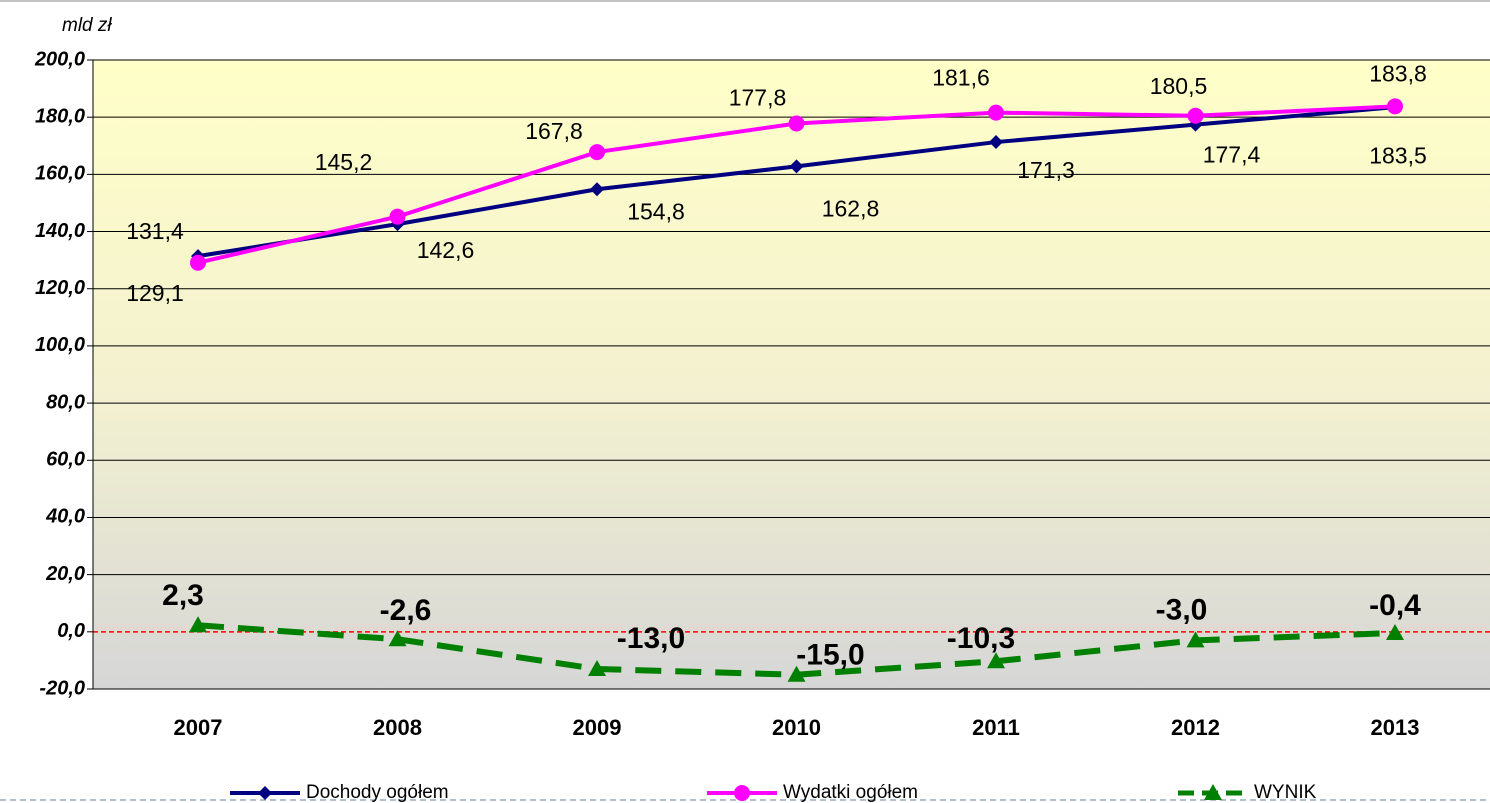 The width and height of the screenshot is (1490, 803). What do you see at coordinates (62, 688) in the screenshot?
I see `y-tick-label: -20,0` at bounding box center [62, 688].